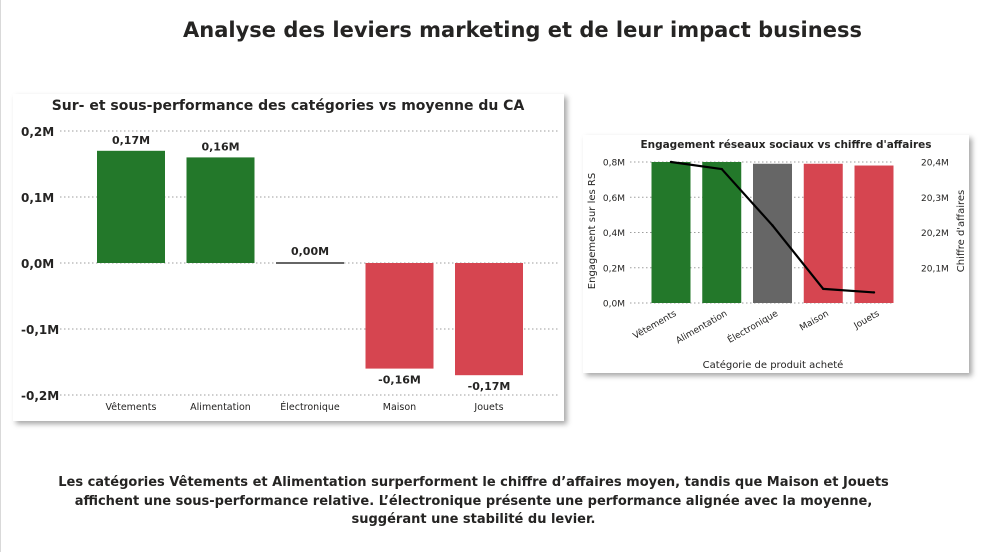 The height and width of the screenshot is (552, 997). I want to click on y-tick-label: 0,4M, so click(614, 234).